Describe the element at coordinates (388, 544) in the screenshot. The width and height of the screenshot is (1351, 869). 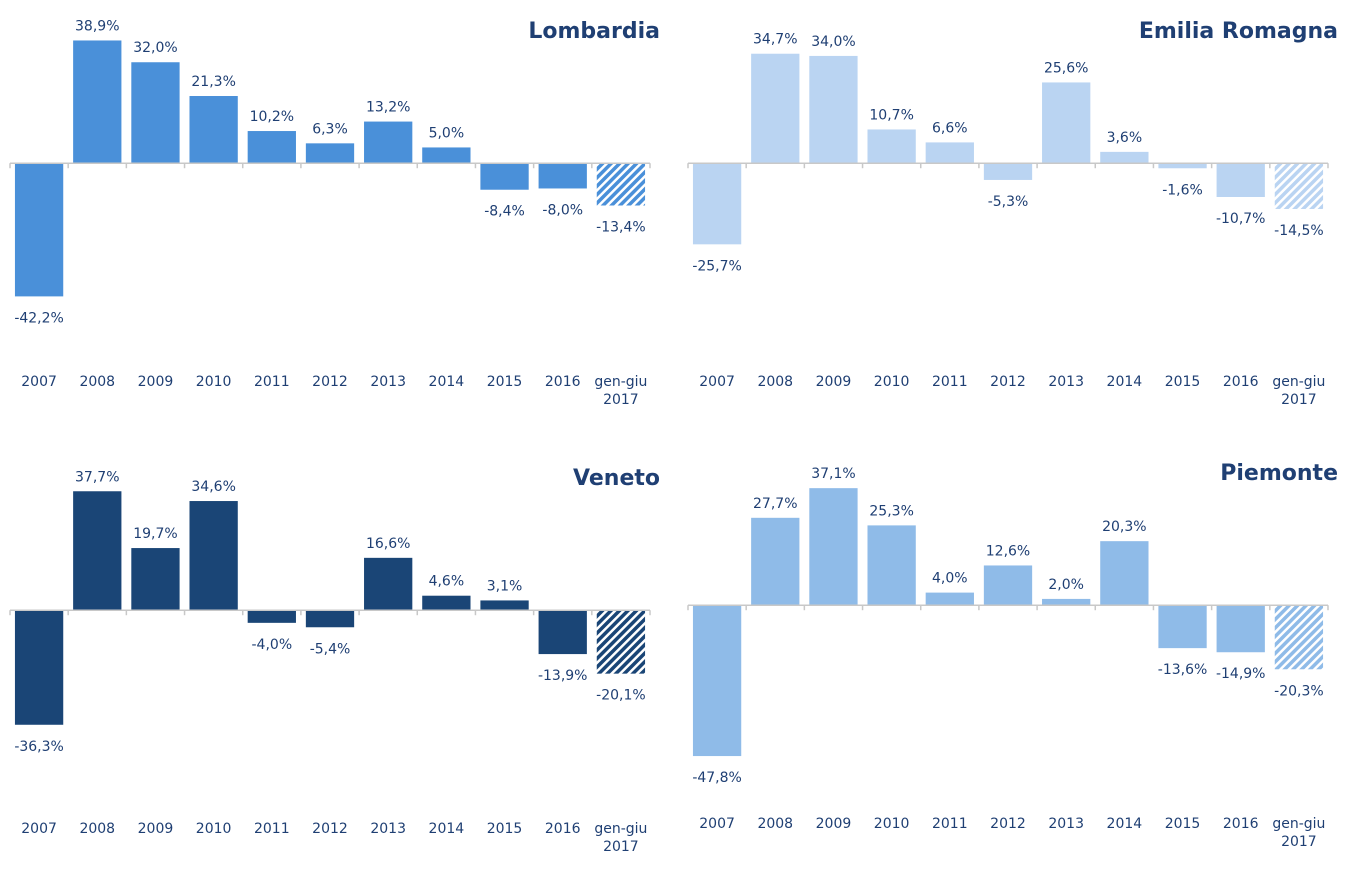
I see `value-label: 16,6%` at that location.